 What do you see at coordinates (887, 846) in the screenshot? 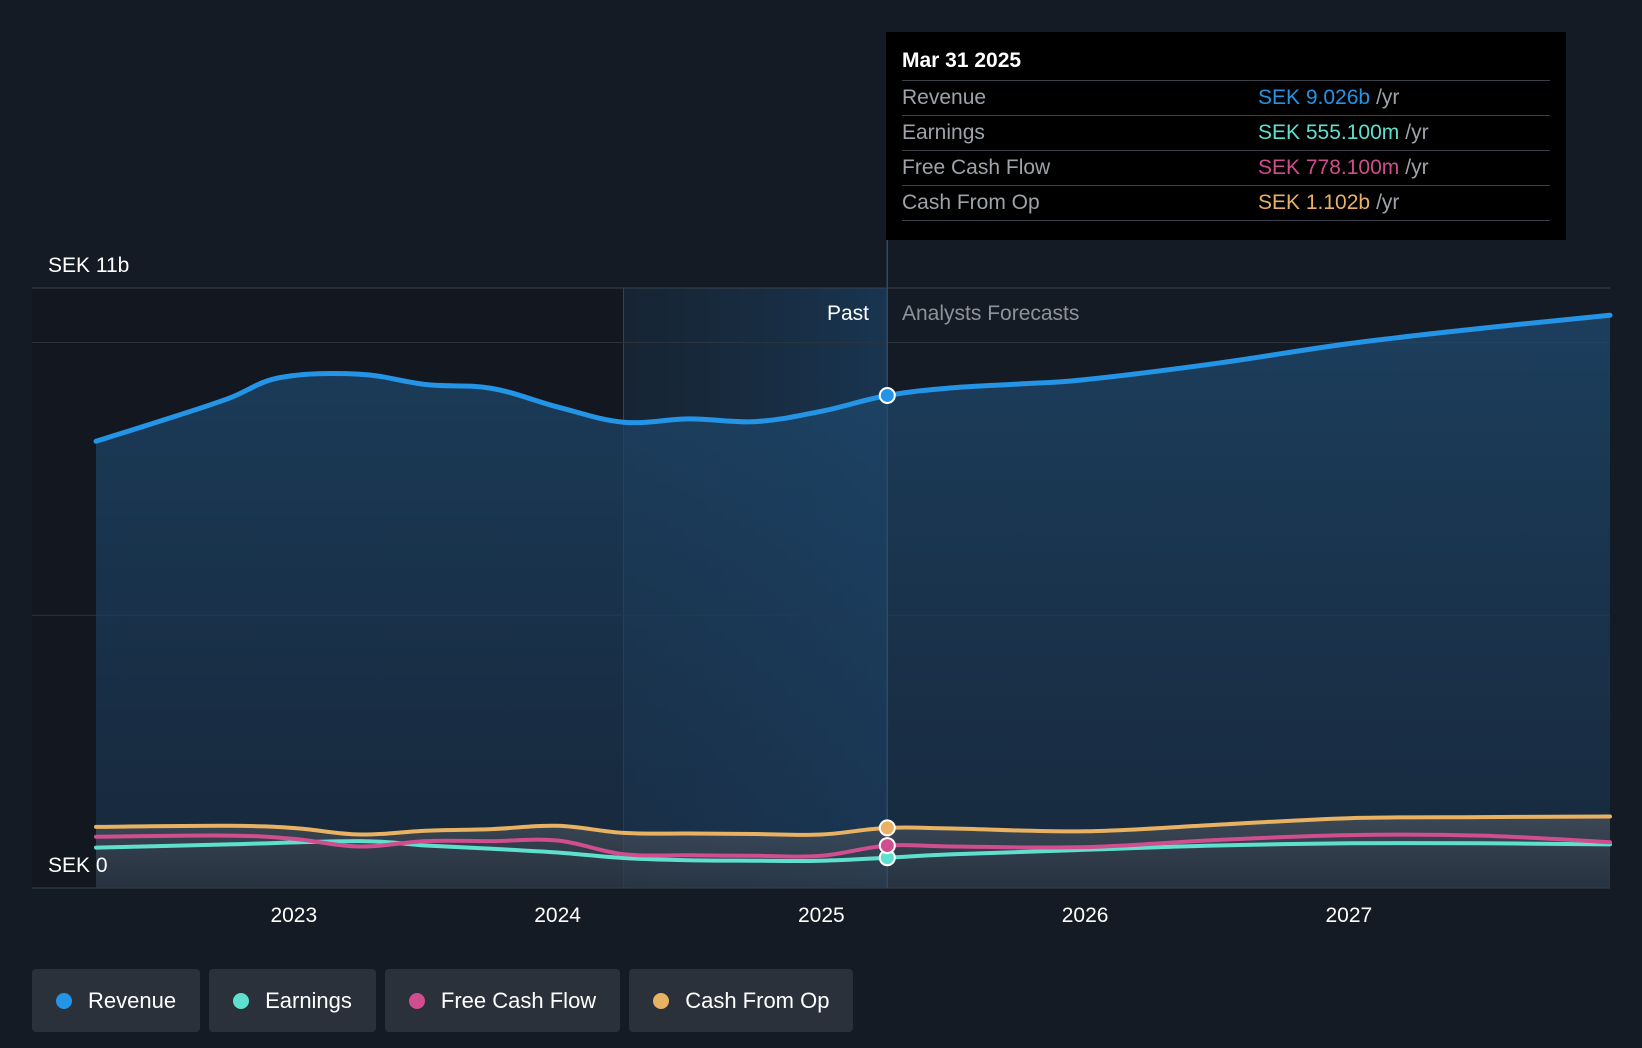
I see `free-cash-flow-marker` at bounding box center [887, 846].